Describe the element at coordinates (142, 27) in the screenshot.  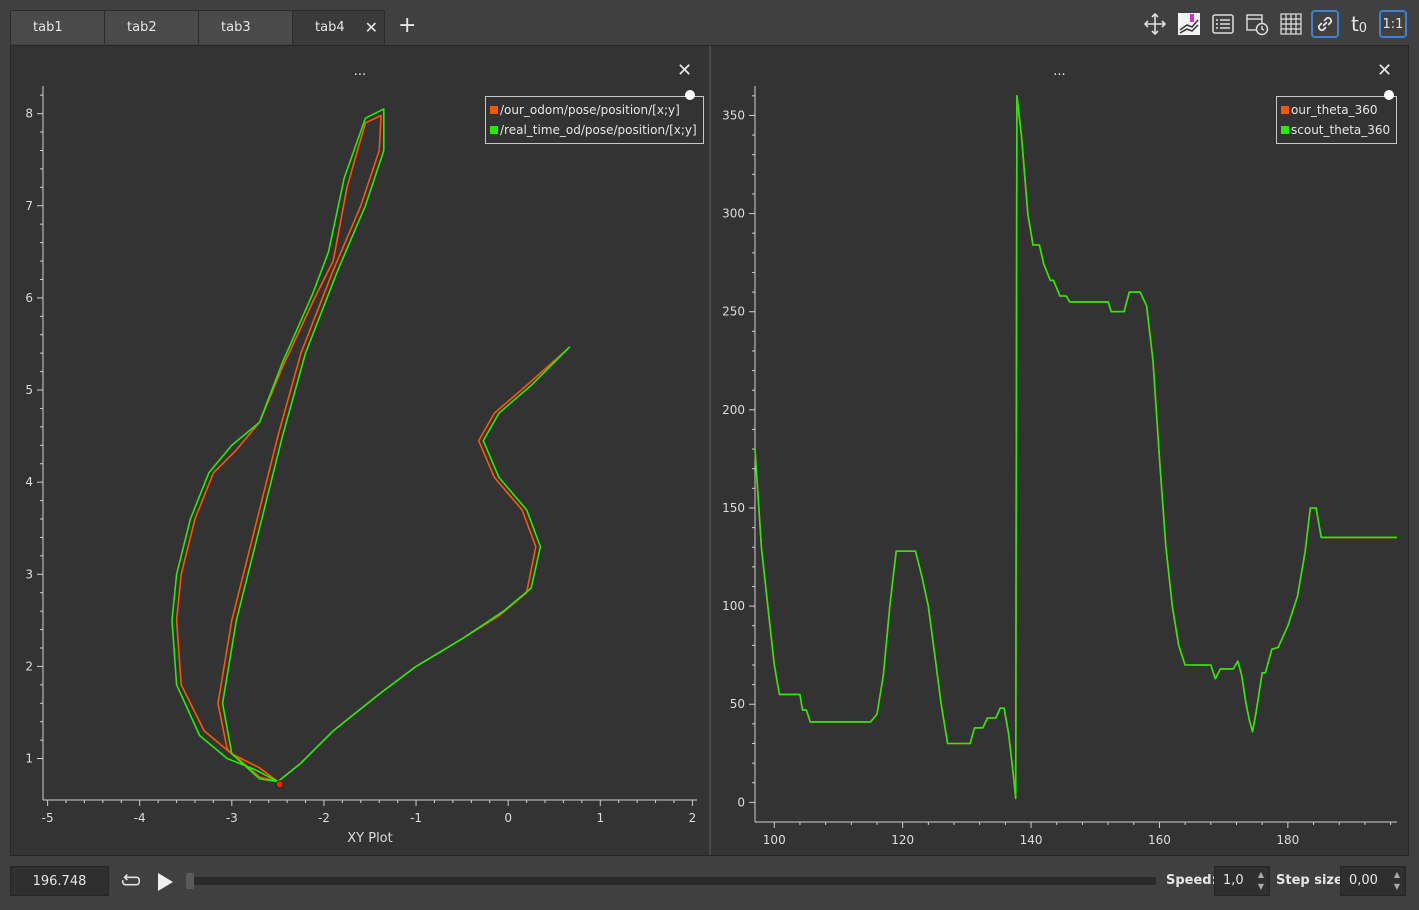
I see `tab-label: tab2` at that location.